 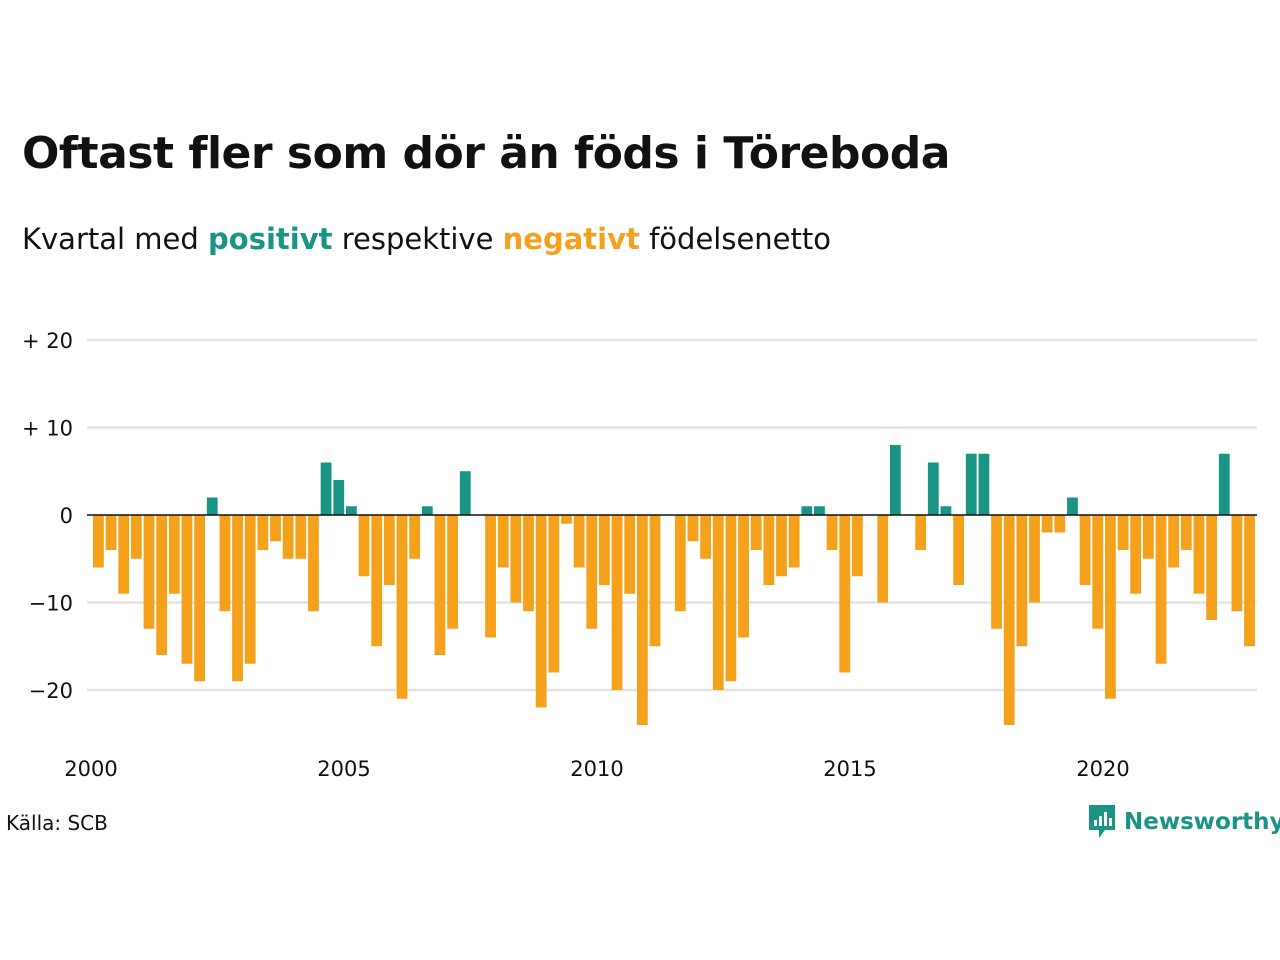 I want to click on x-tick-label: 2000, so click(x=90, y=769).